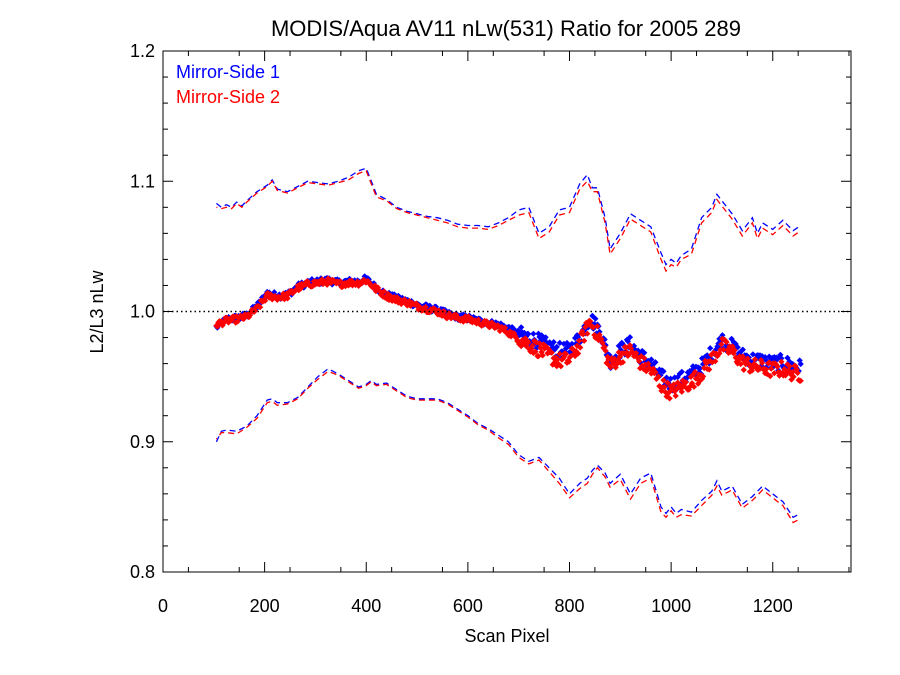 The height and width of the screenshot is (675, 900). What do you see at coordinates (142, 51) in the screenshot?
I see `y-tick-label: 1.2` at bounding box center [142, 51].